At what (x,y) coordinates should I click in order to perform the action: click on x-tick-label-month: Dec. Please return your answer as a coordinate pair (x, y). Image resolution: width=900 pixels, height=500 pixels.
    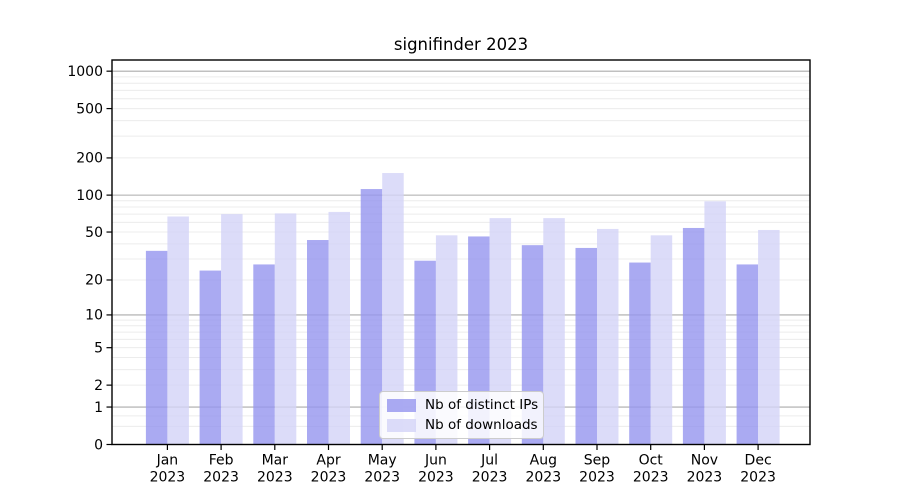
    Looking at the image, I should click on (758, 461).